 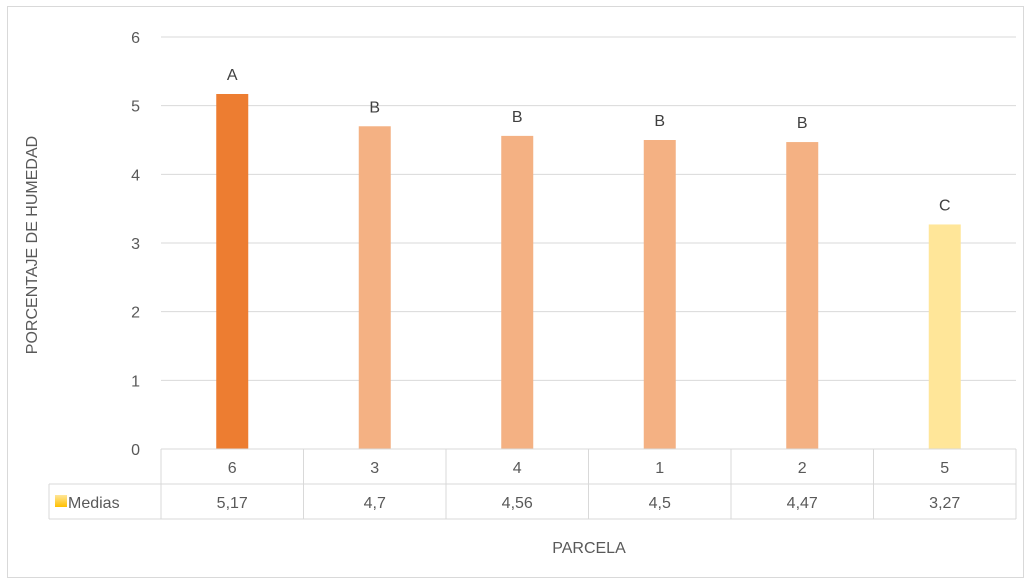 What do you see at coordinates (802, 503) in the screenshot?
I see `data-table-value: 4,47` at bounding box center [802, 503].